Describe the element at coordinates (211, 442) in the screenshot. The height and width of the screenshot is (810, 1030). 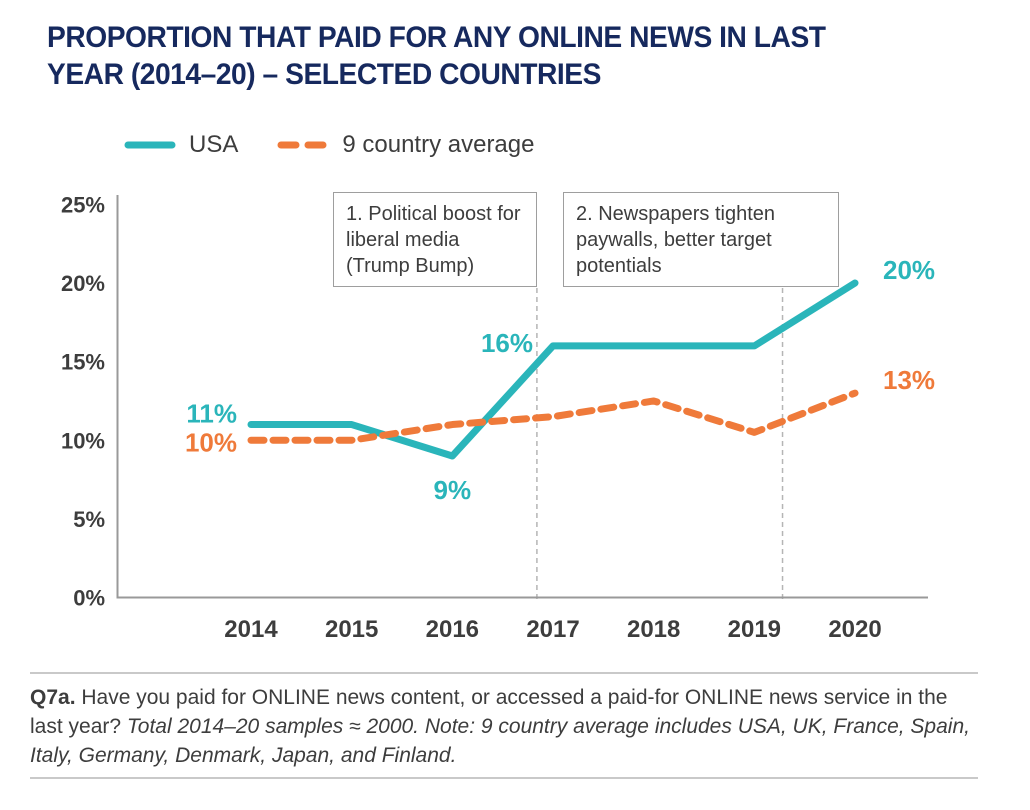
I see `point-label: 10%` at that location.